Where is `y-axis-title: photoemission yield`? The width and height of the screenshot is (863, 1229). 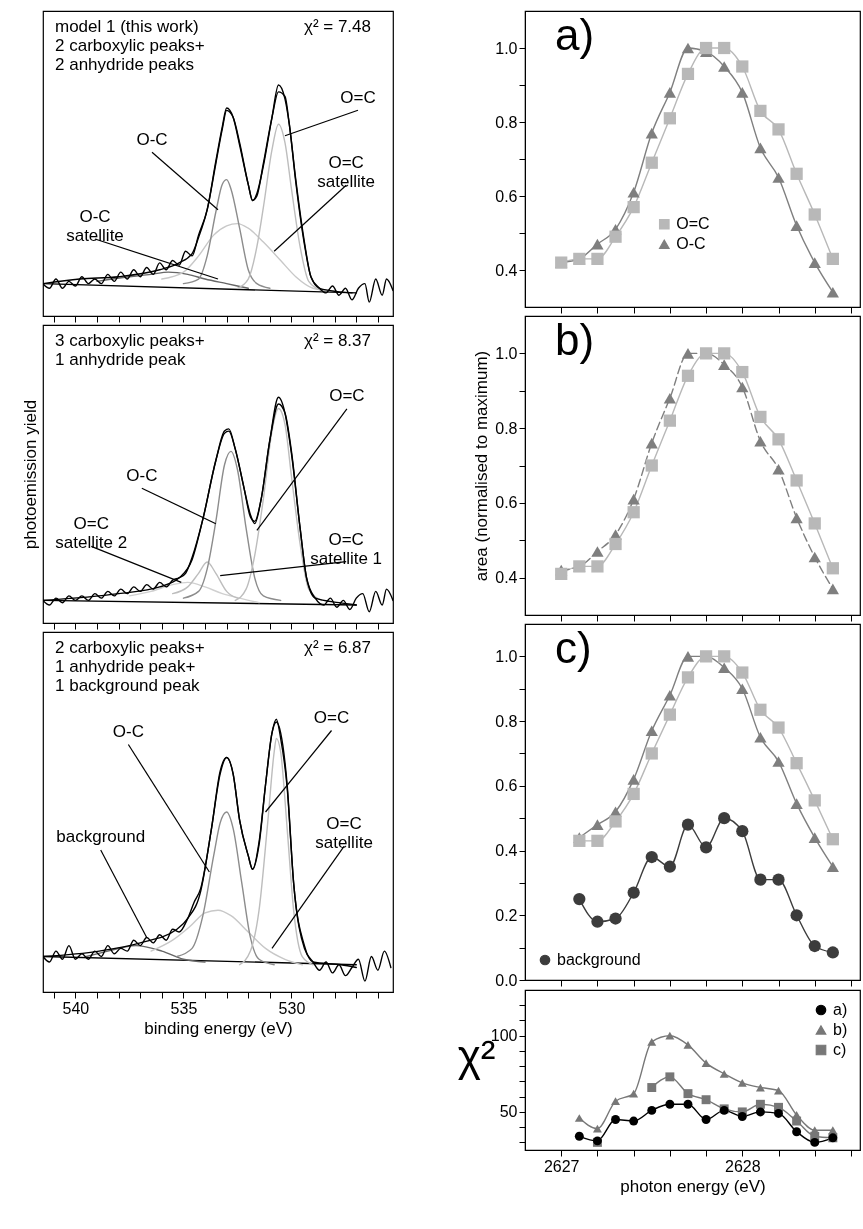 y-axis-title: photoemission yield is located at coordinates (30, 474).